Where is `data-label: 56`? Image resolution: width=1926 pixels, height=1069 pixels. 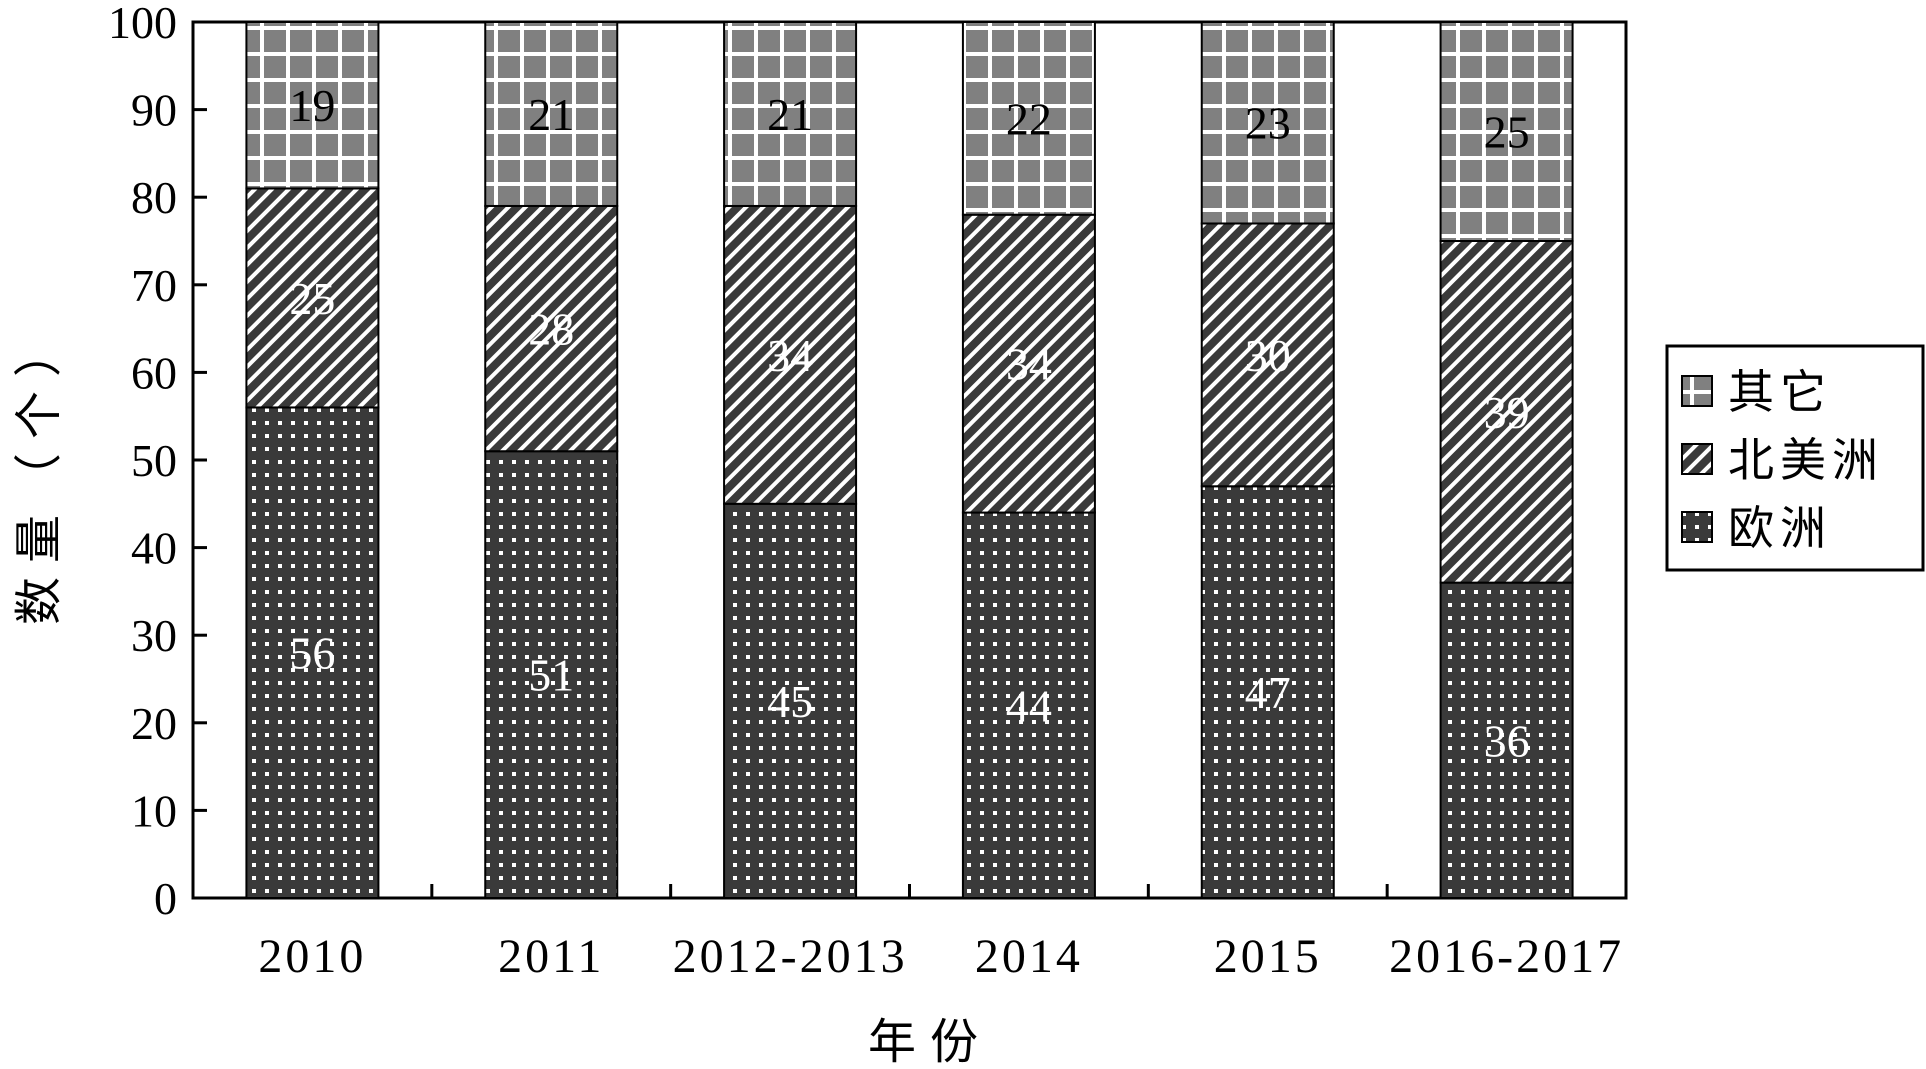
data-label: 56 is located at coordinates (312, 653).